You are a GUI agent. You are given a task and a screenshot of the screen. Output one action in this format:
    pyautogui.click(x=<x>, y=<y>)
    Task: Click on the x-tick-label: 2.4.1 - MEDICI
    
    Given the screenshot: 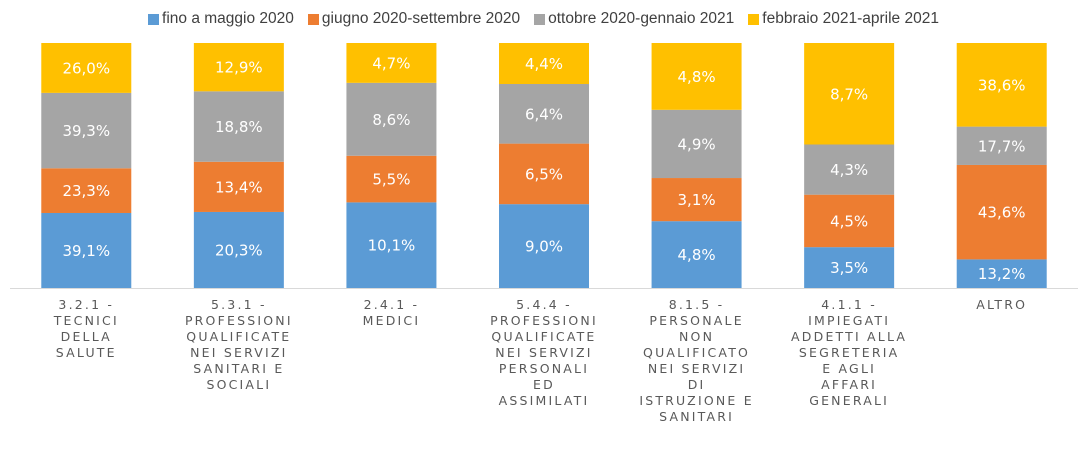 What is the action you would take?
    pyautogui.click(x=391, y=312)
    